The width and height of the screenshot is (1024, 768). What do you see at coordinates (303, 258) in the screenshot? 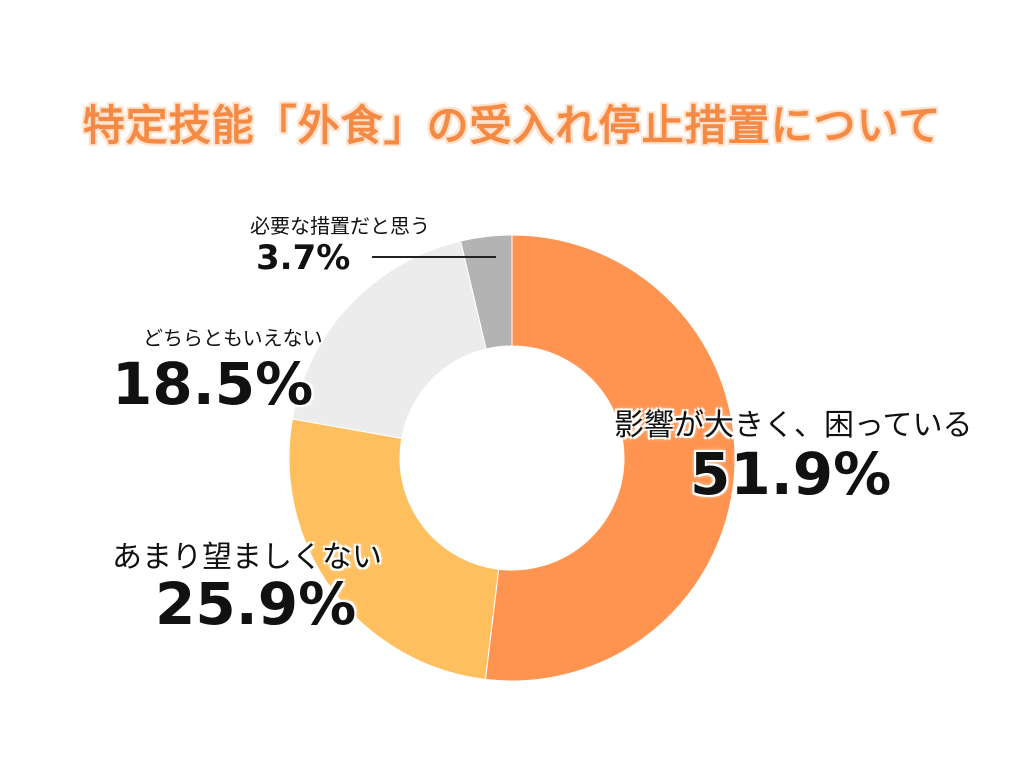
I see `slice-value-necessary: 3.7%` at bounding box center [303, 258].